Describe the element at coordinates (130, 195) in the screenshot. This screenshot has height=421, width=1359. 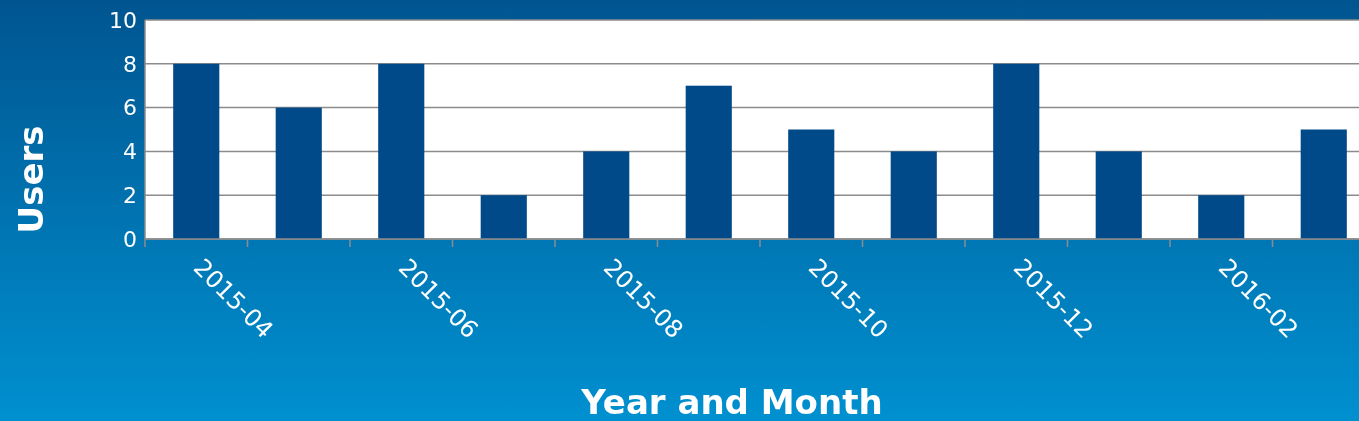
I see `y-tick-label: 2` at that location.